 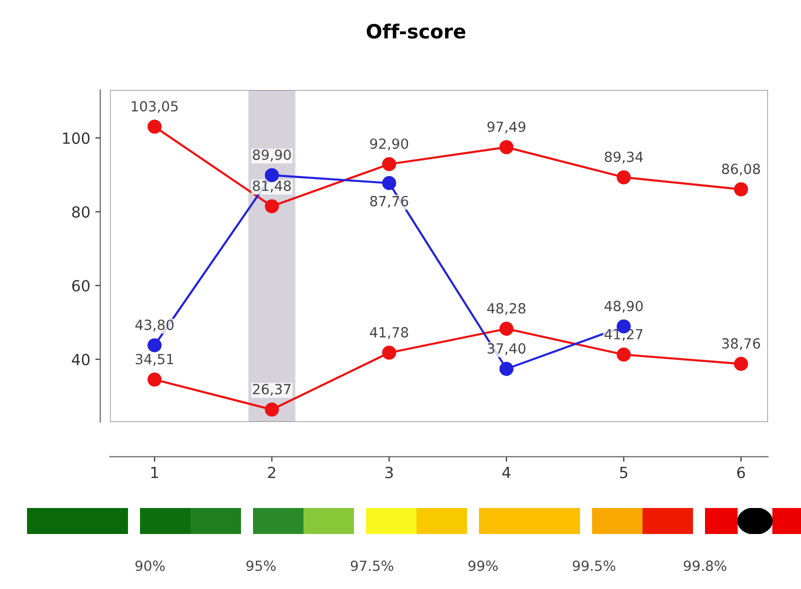 I want to click on text: 99.5%, so click(x=594, y=566).